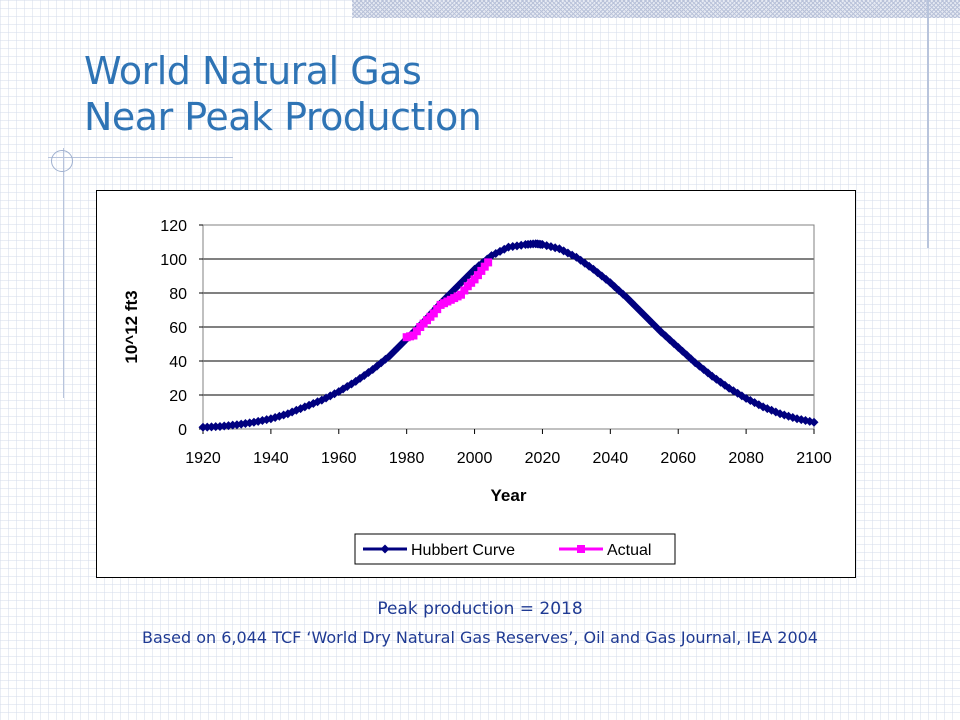 Image resolution: width=960 pixels, height=720 pixels. Describe the element at coordinates (62, 161) in the screenshot. I see `decorative-circle` at that location.